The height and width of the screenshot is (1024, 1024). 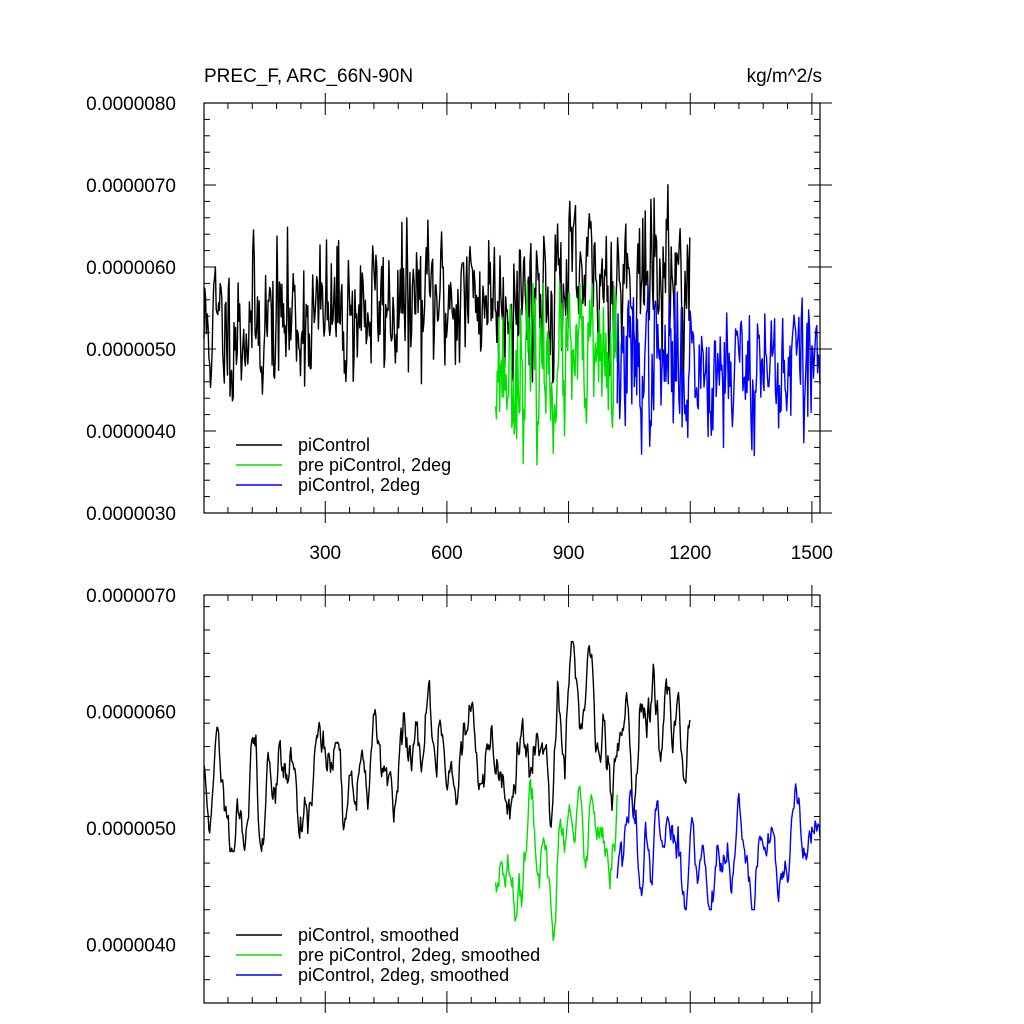 I want to click on units-label: kg/m^2/s, so click(x=784, y=76).